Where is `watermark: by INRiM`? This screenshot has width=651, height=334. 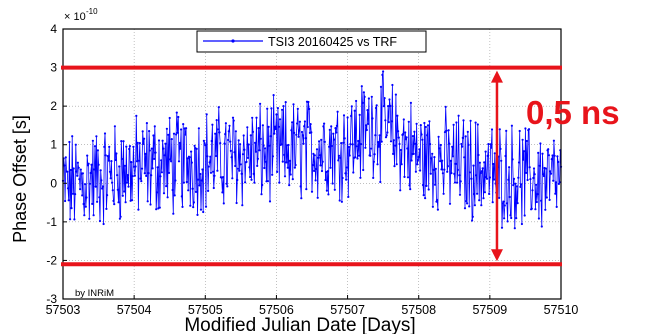 watermark: by INRiM is located at coordinates (94, 293).